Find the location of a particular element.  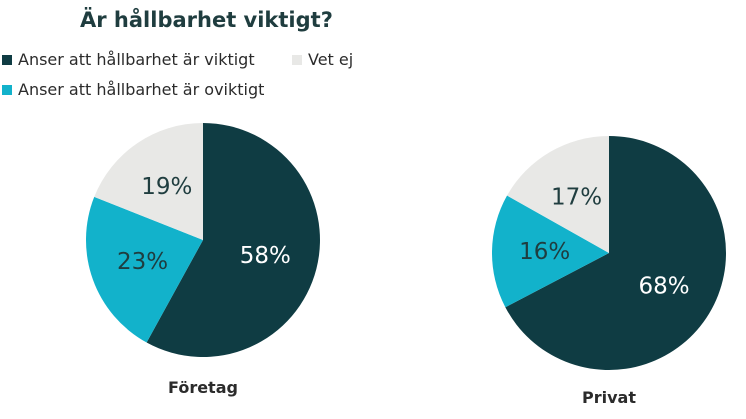

data-label-foretag-oviktigt: 23% is located at coordinates (142, 262).